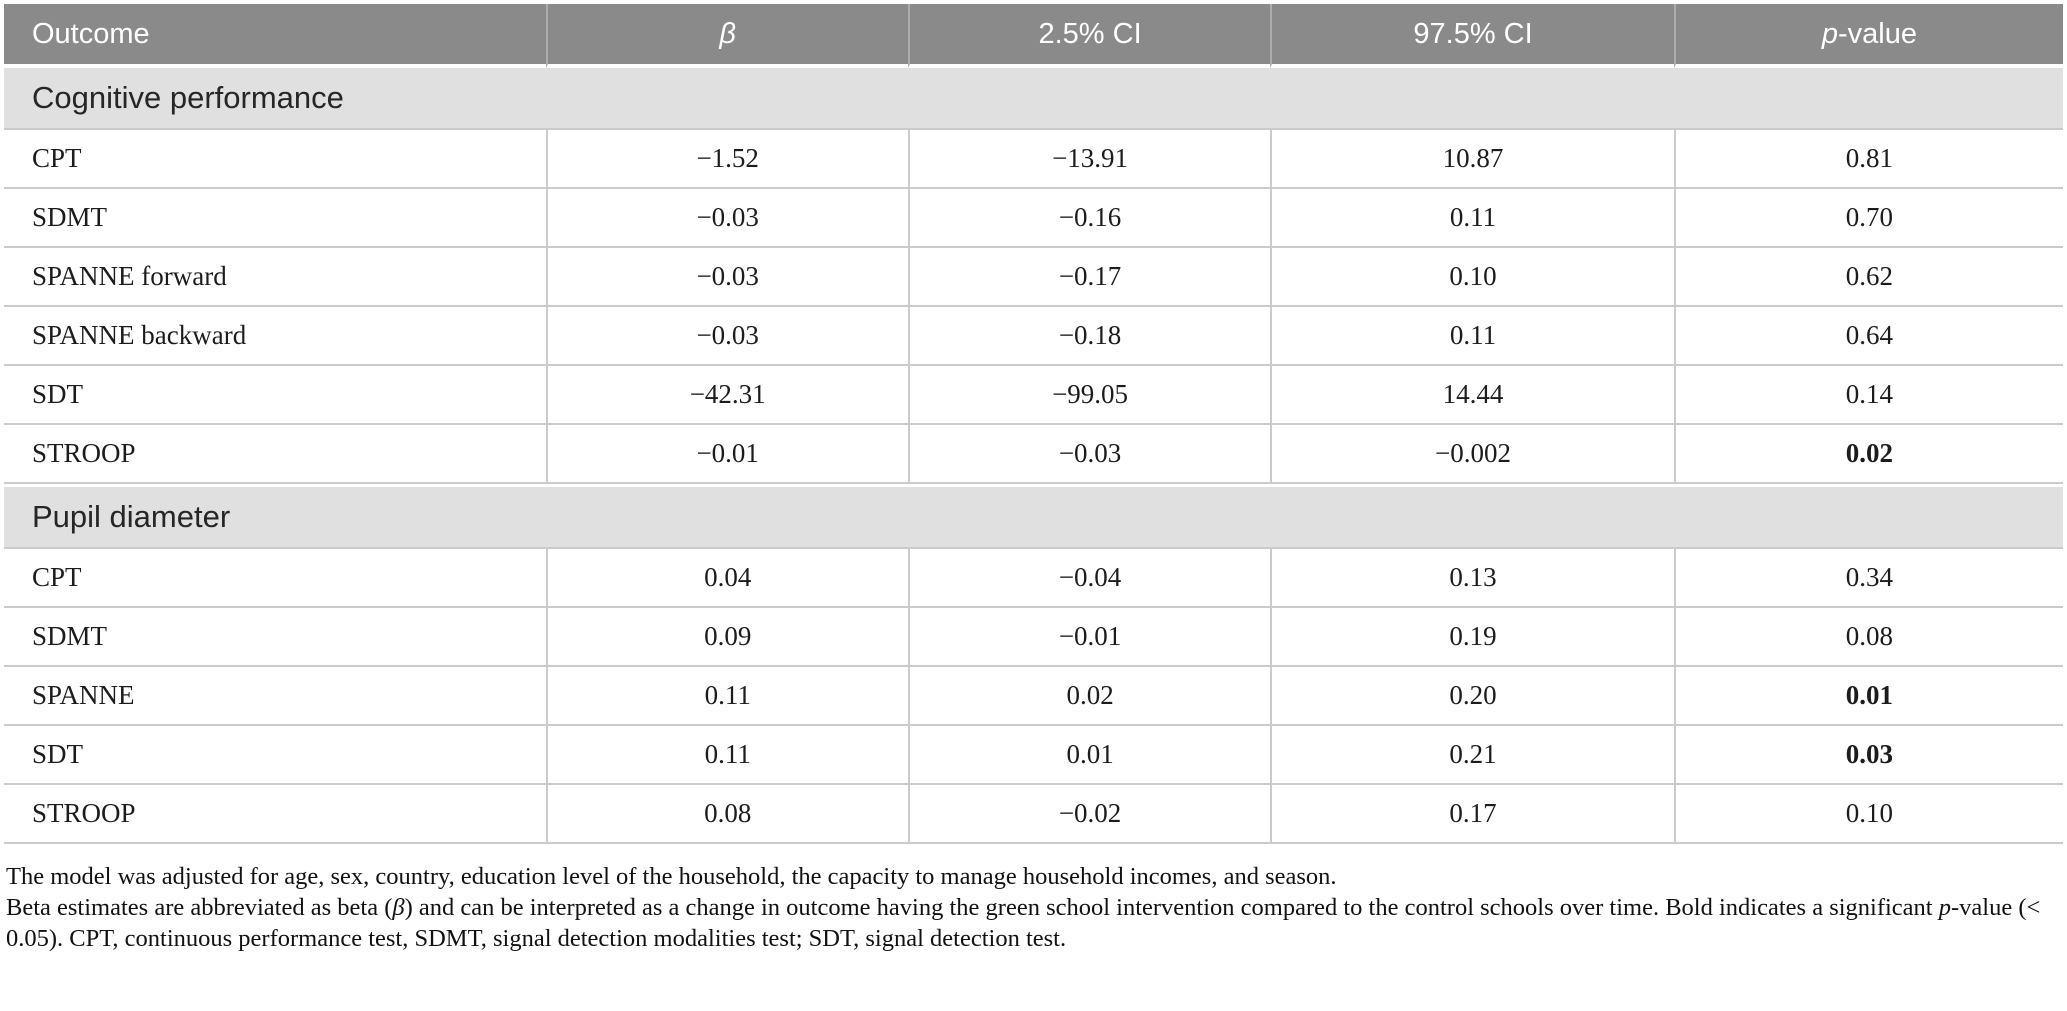 This screenshot has width=2067, height=1011. Describe the element at coordinates (1868, 159) in the screenshot. I see `p-value-cell: 0.81` at that location.